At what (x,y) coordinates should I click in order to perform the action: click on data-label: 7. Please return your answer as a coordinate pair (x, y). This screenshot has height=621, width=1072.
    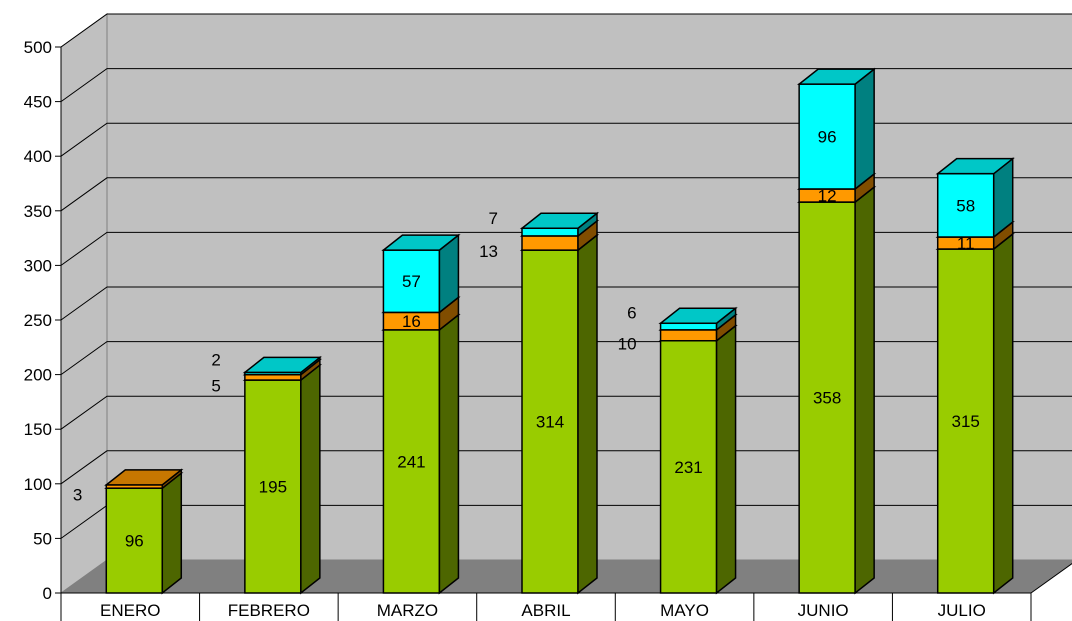
    Looking at the image, I should click on (493, 218).